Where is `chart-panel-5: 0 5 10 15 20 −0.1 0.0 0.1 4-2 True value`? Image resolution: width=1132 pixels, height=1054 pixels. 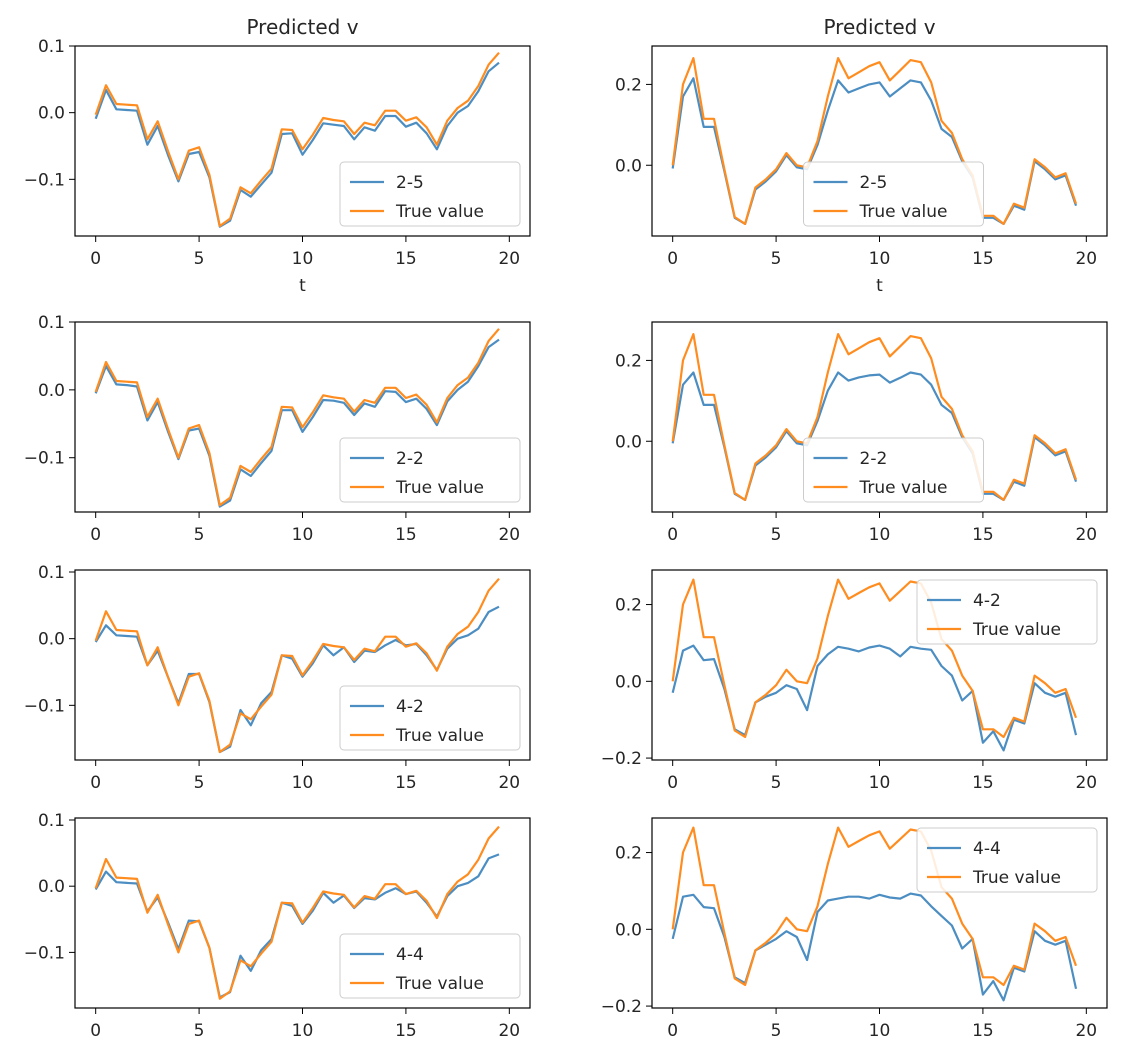
chart-panel-5: 0 5 10 15 20 −0.1 0.0 0.1 4-2 True value is located at coordinates (277, 678).